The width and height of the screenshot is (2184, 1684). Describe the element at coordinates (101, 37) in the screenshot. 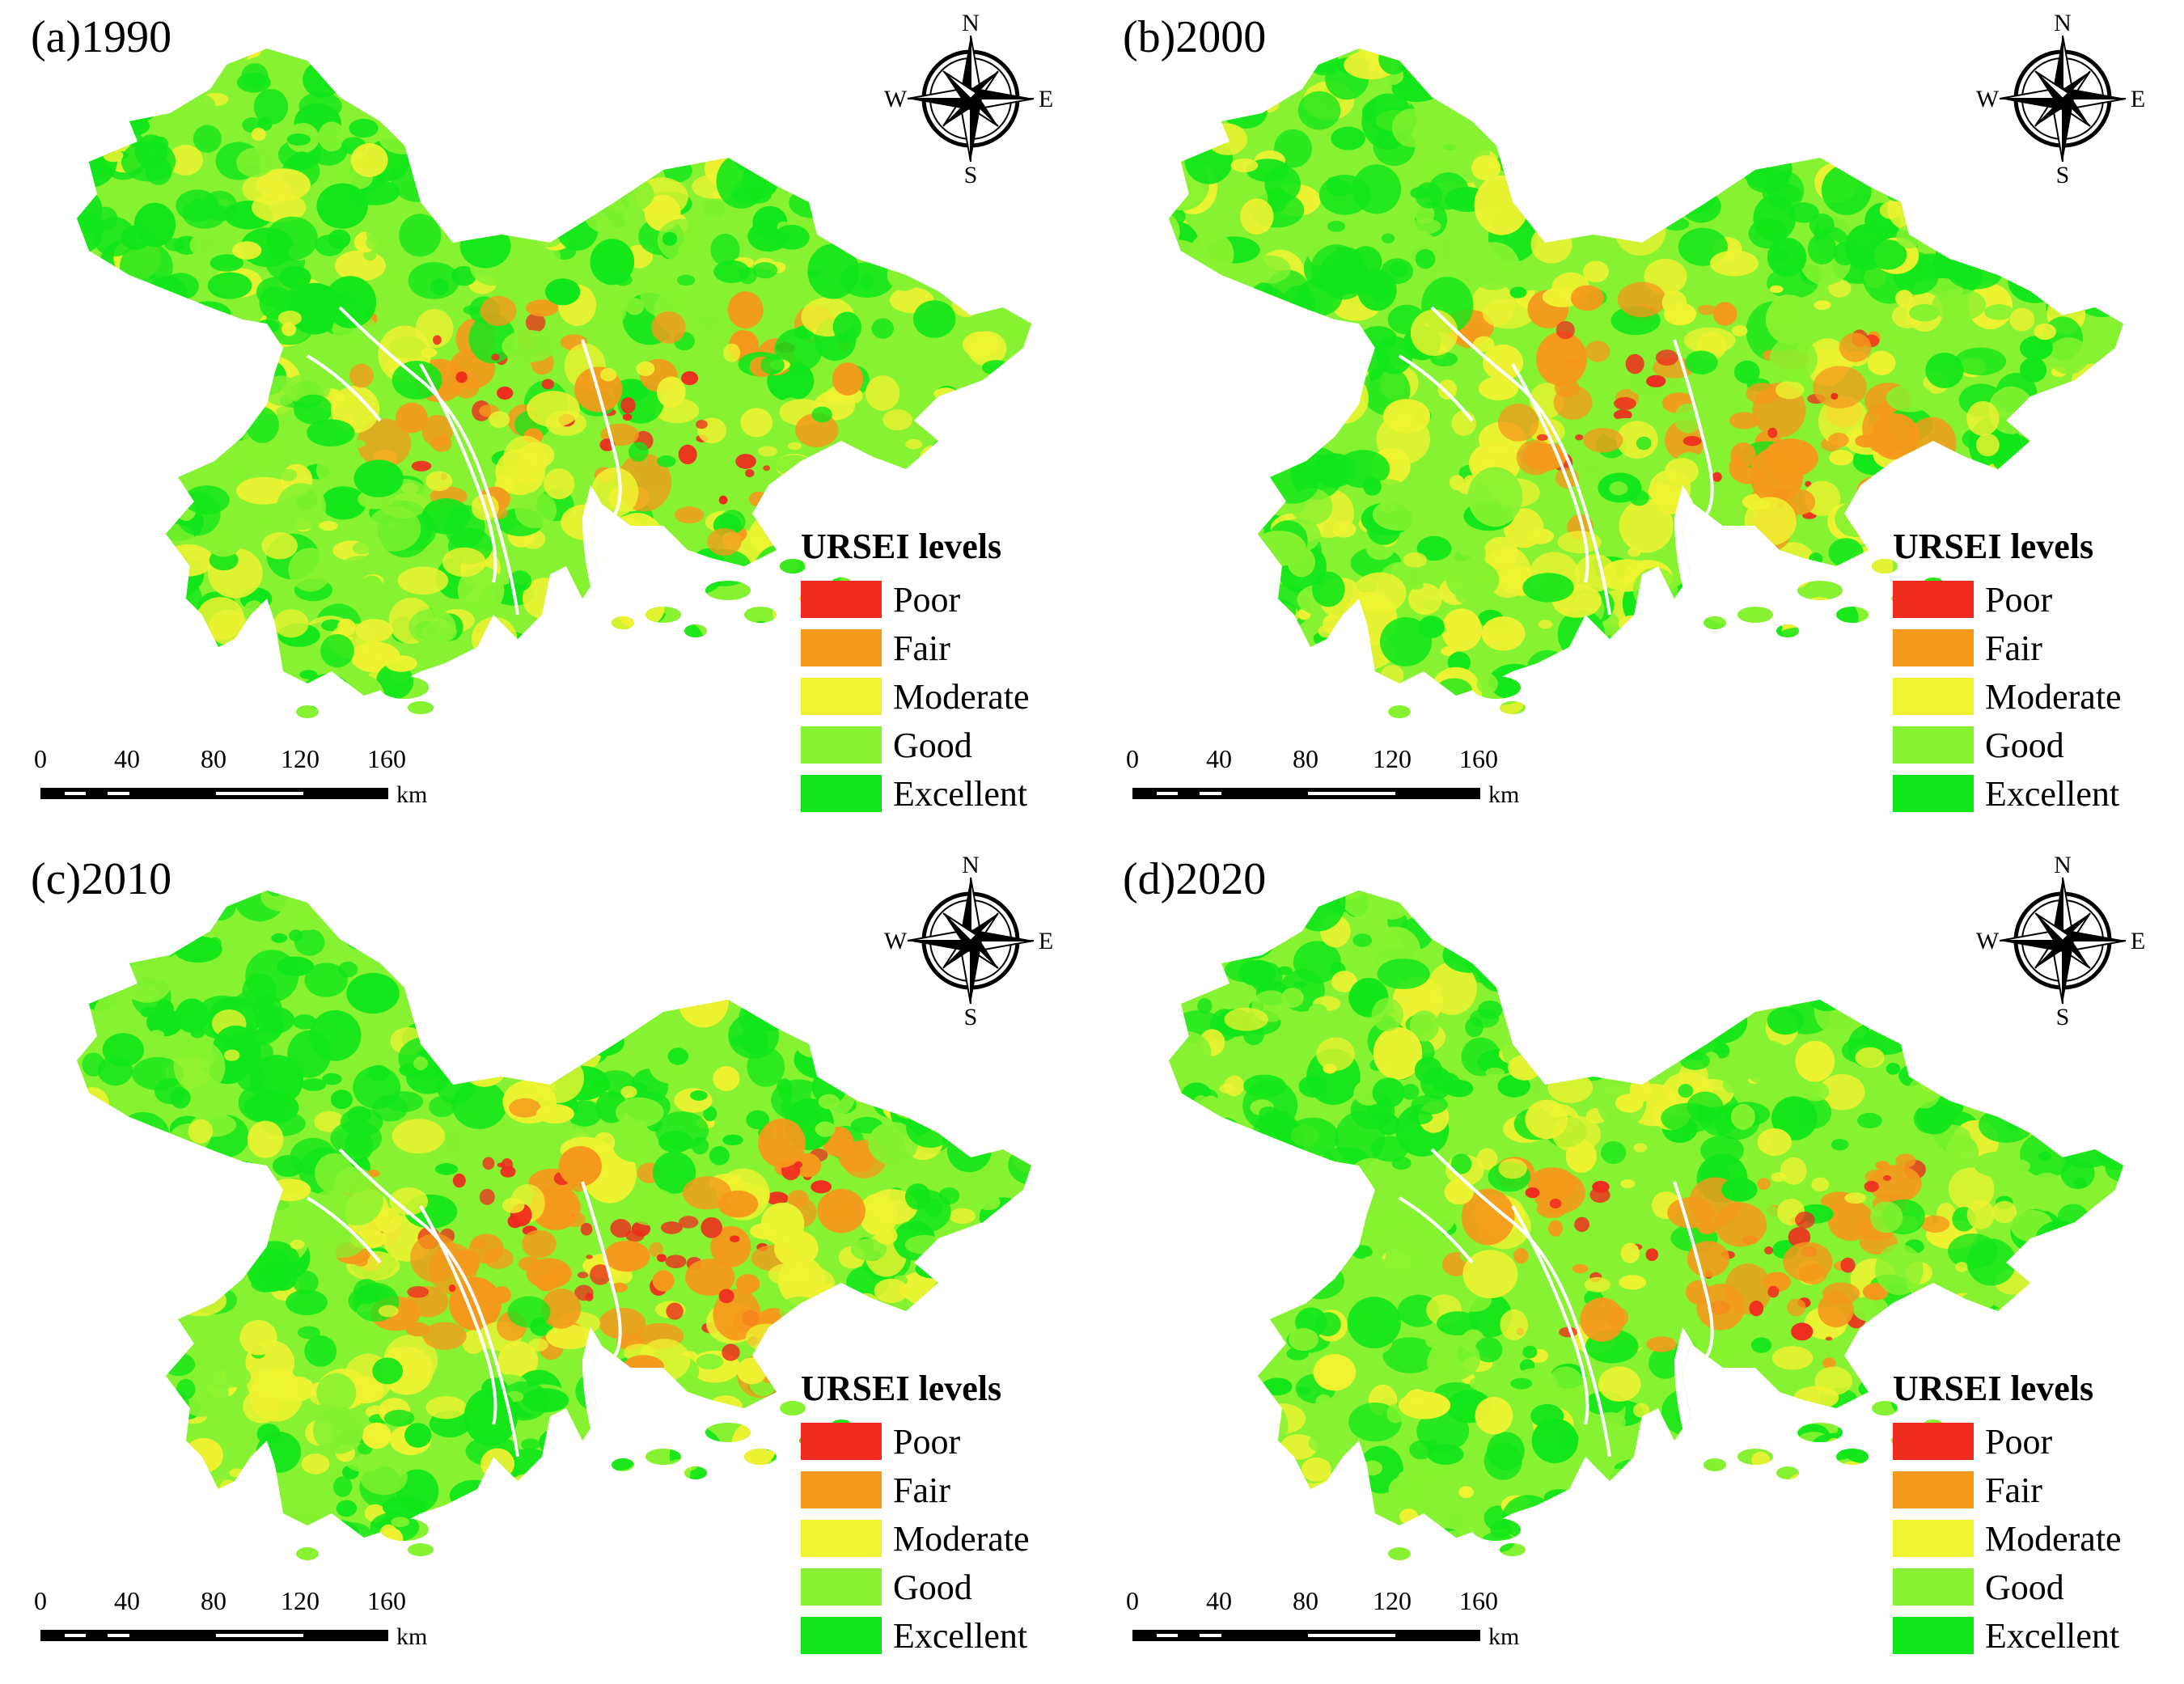

I see `panel-title: (a)1990` at that location.